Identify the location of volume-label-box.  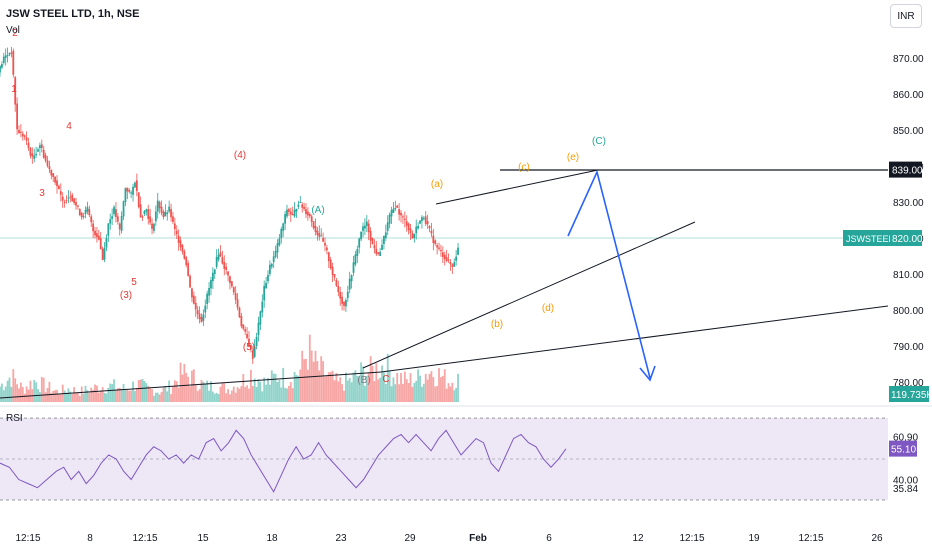
(909, 394).